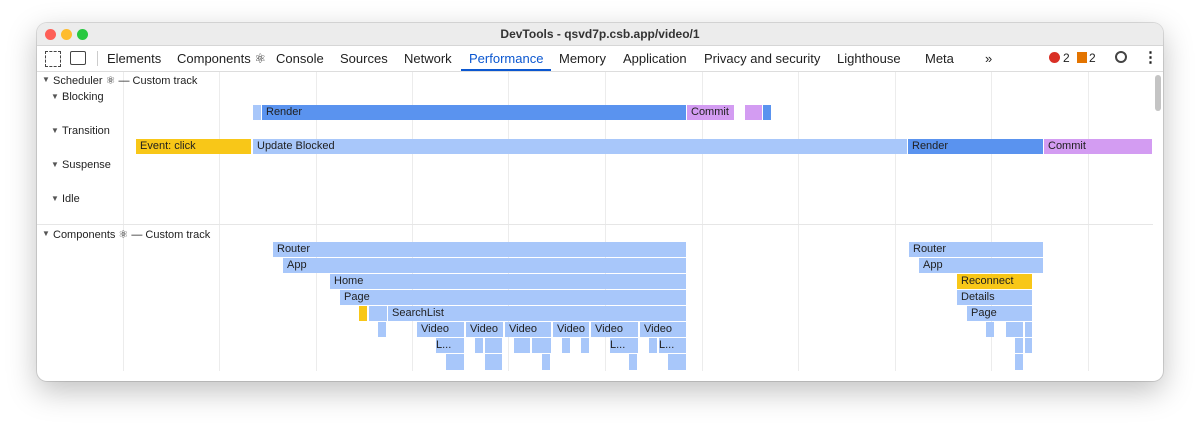  What do you see at coordinates (221, 58) in the screenshot?
I see `tab: Components ⚛` at bounding box center [221, 58].